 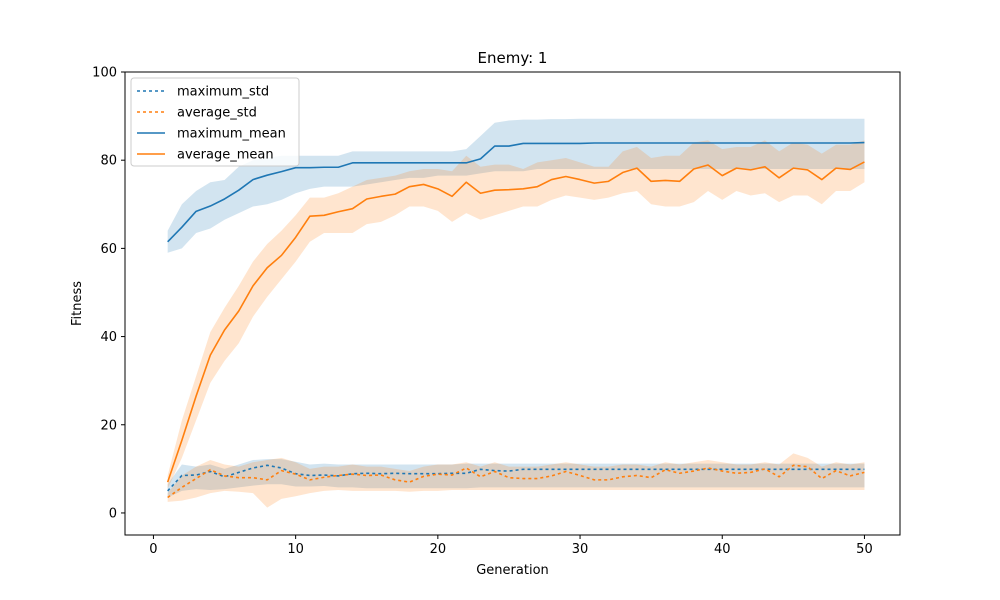 I want to click on x-tick-label: 0, so click(x=153, y=549).